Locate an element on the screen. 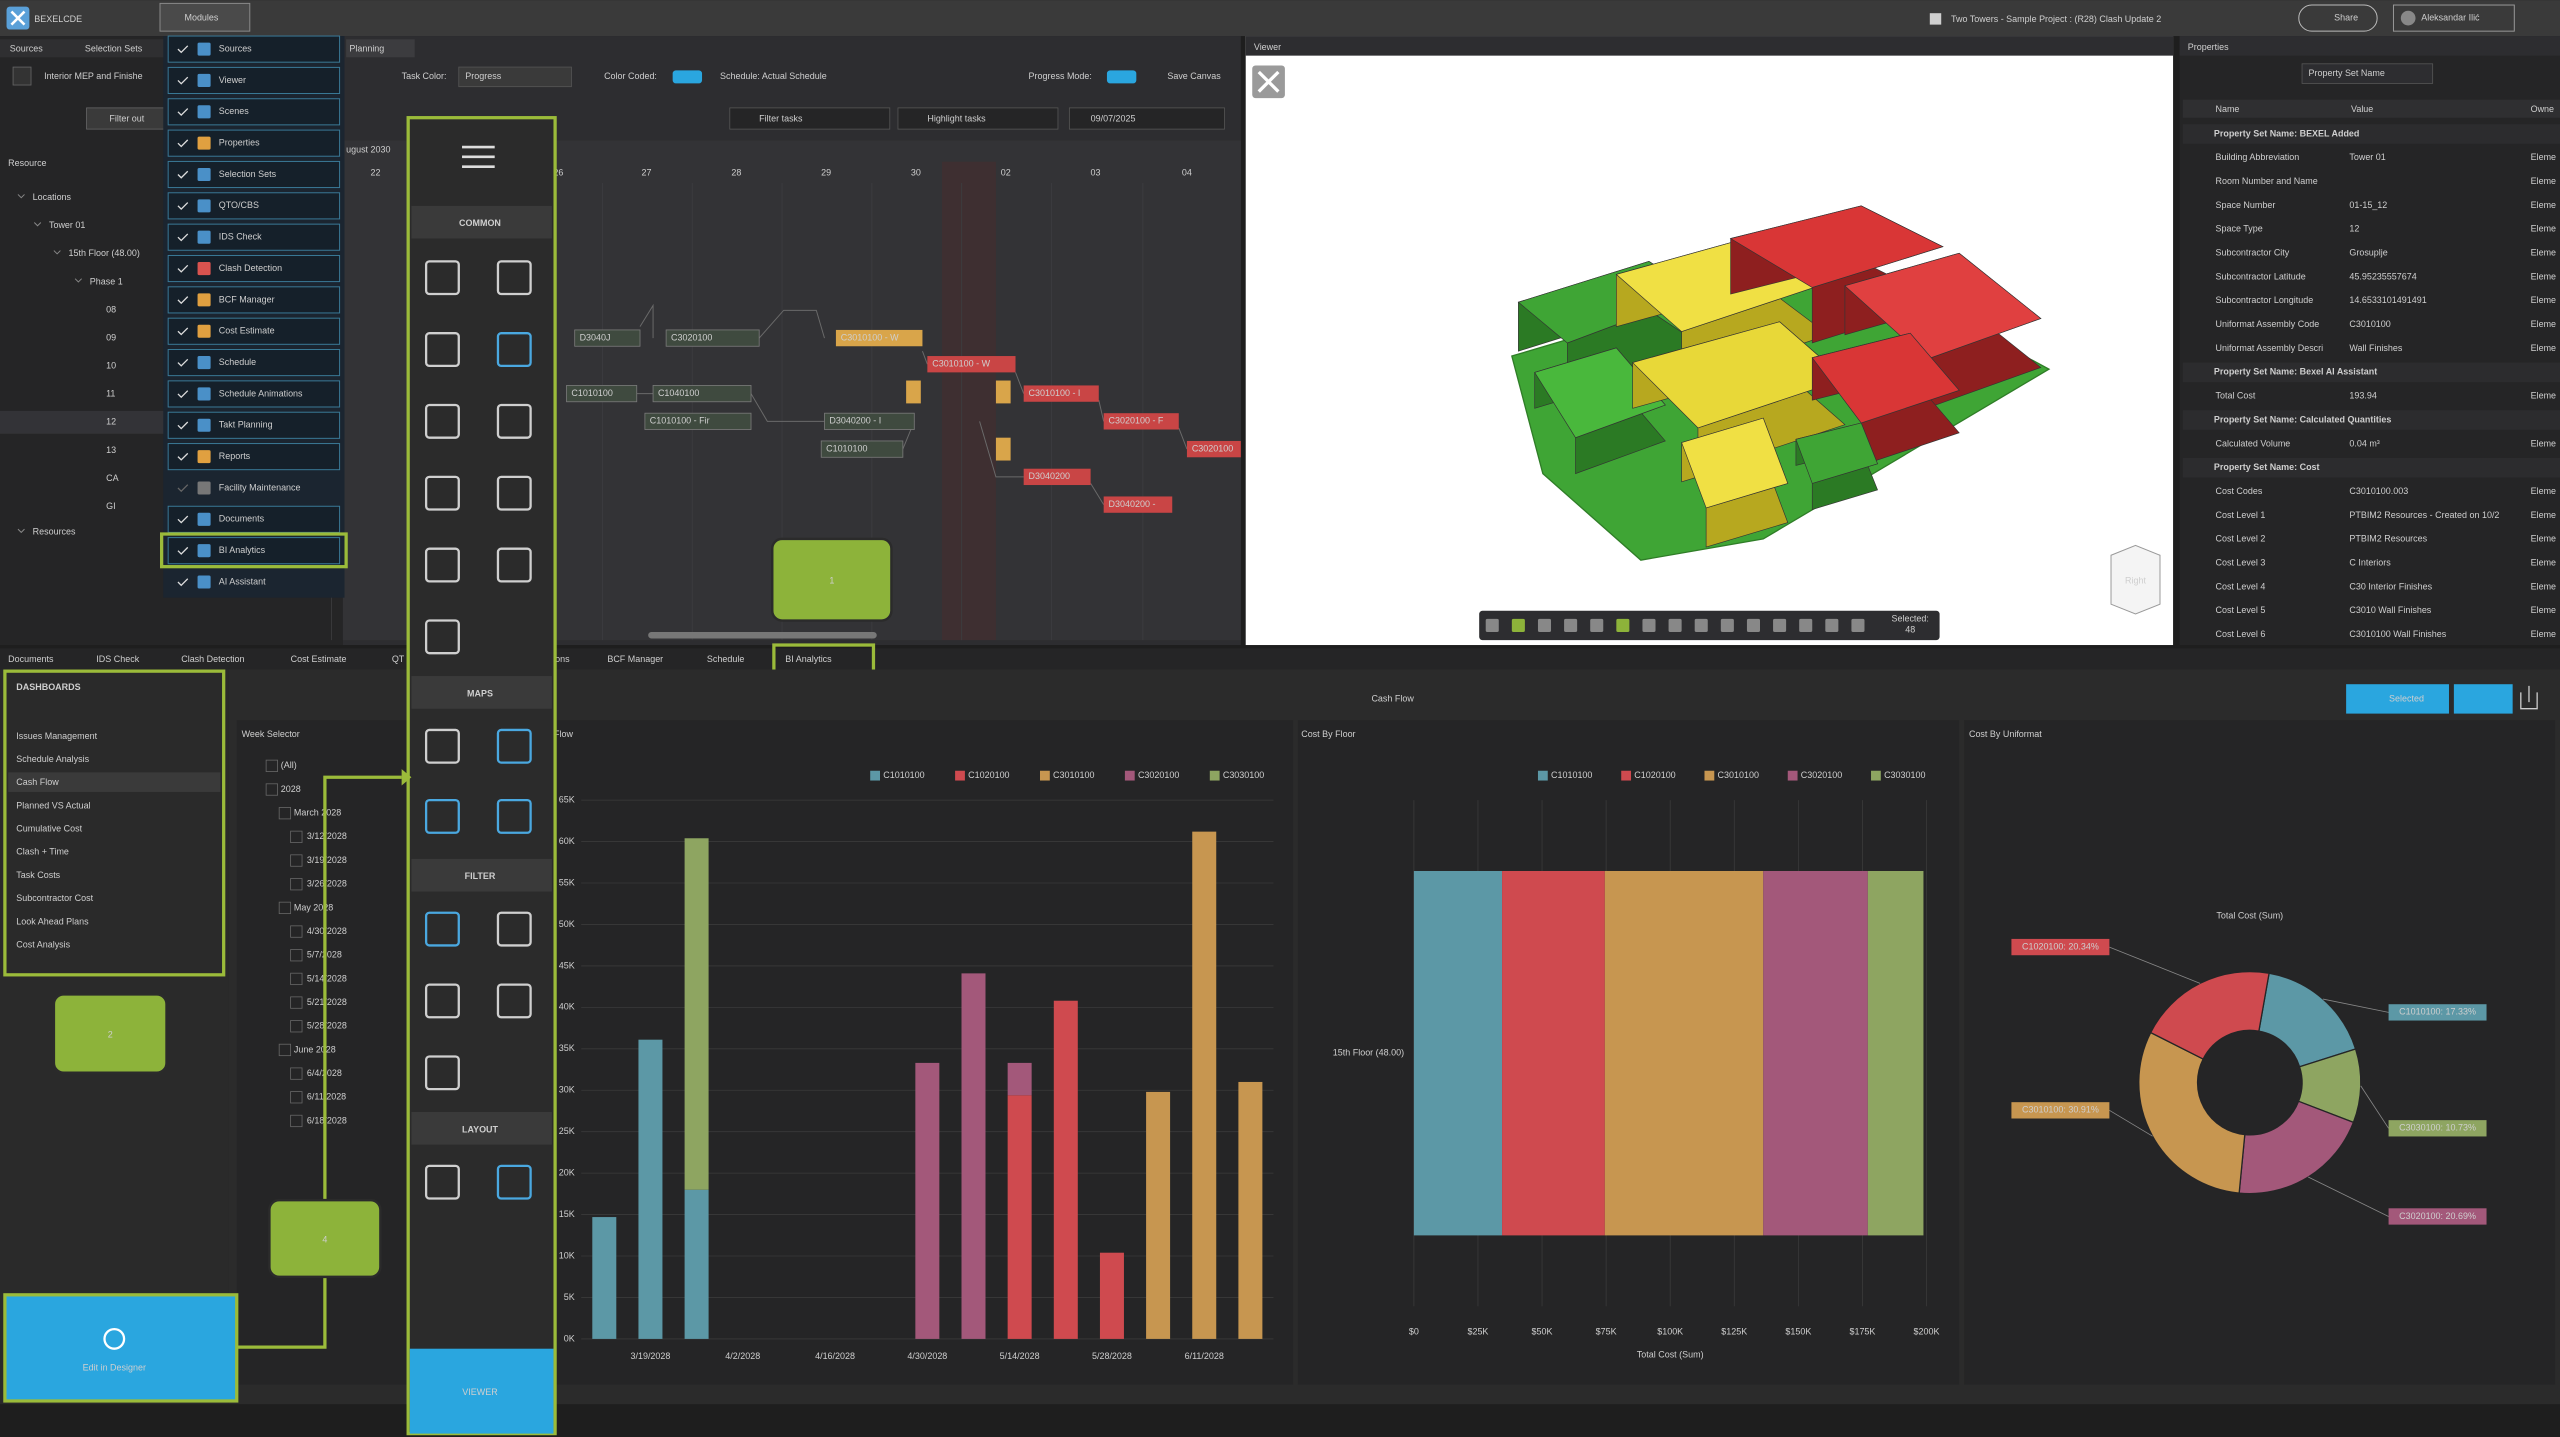 The width and height of the screenshot is (2560, 1437). edit-designer-button is located at coordinates (121, 1348).